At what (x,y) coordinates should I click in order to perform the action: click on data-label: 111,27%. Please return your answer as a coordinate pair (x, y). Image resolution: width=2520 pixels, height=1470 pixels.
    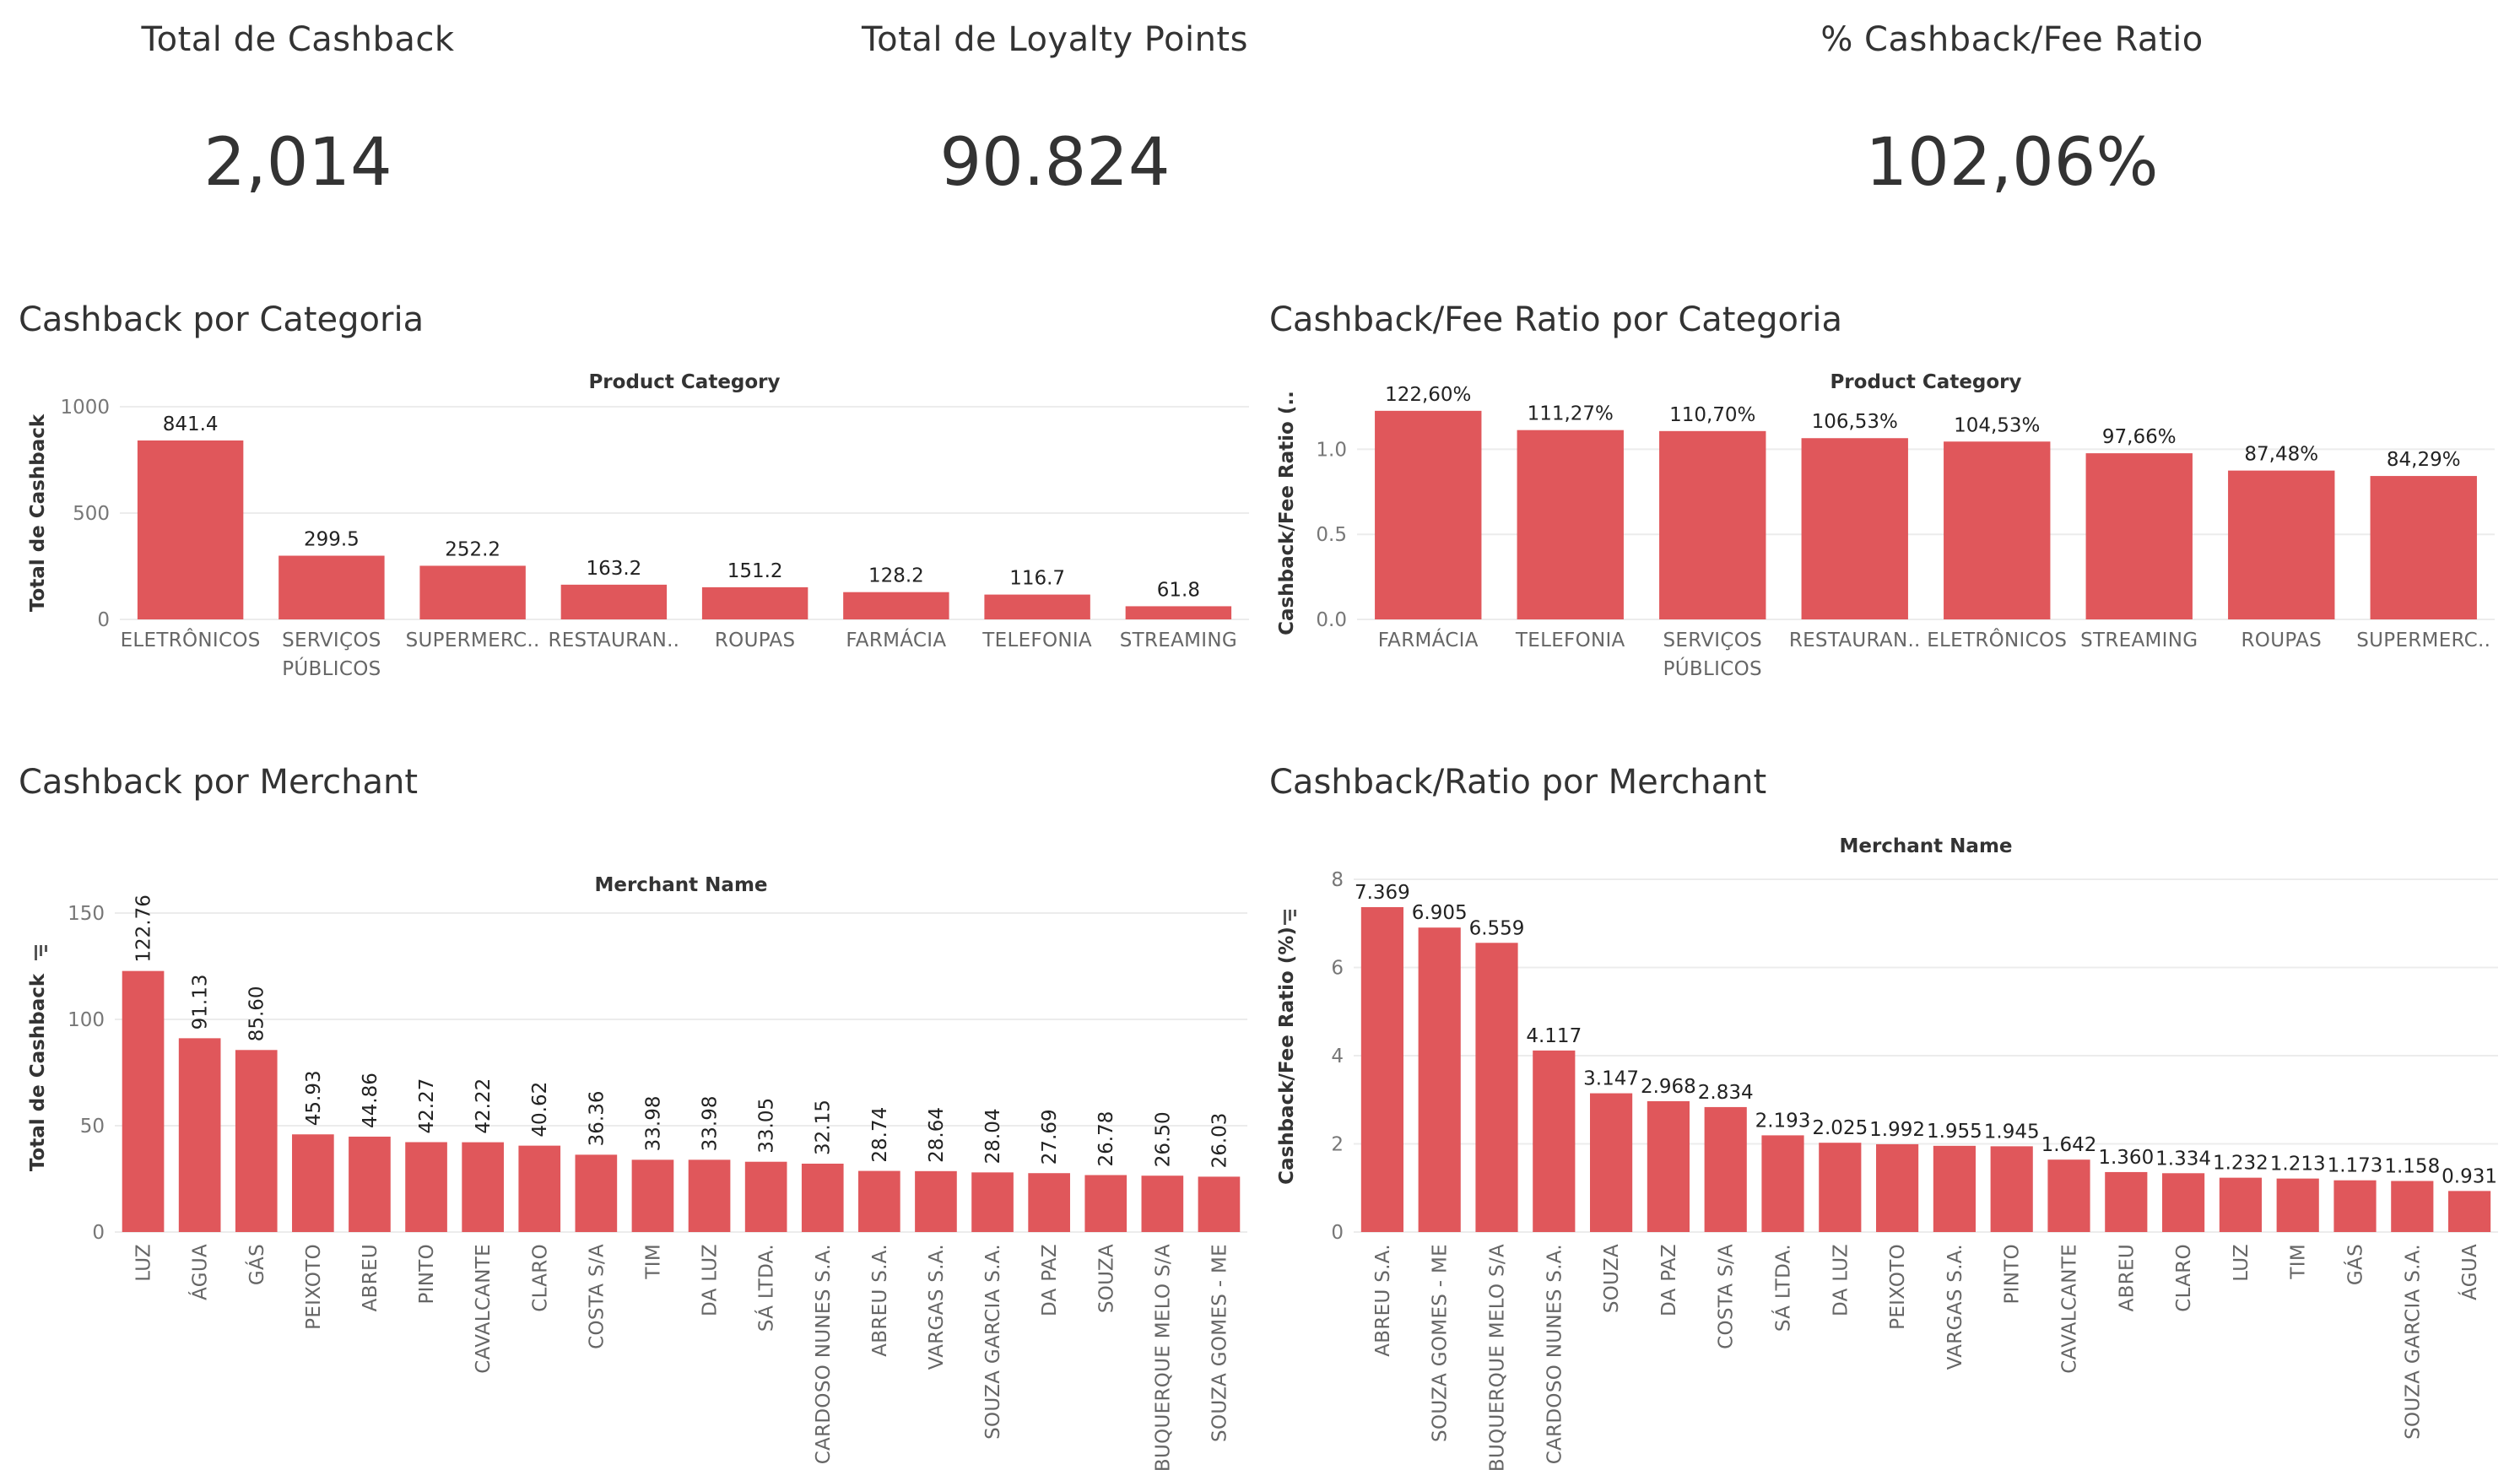
    Looking at the image, I should click on (1571, 414).